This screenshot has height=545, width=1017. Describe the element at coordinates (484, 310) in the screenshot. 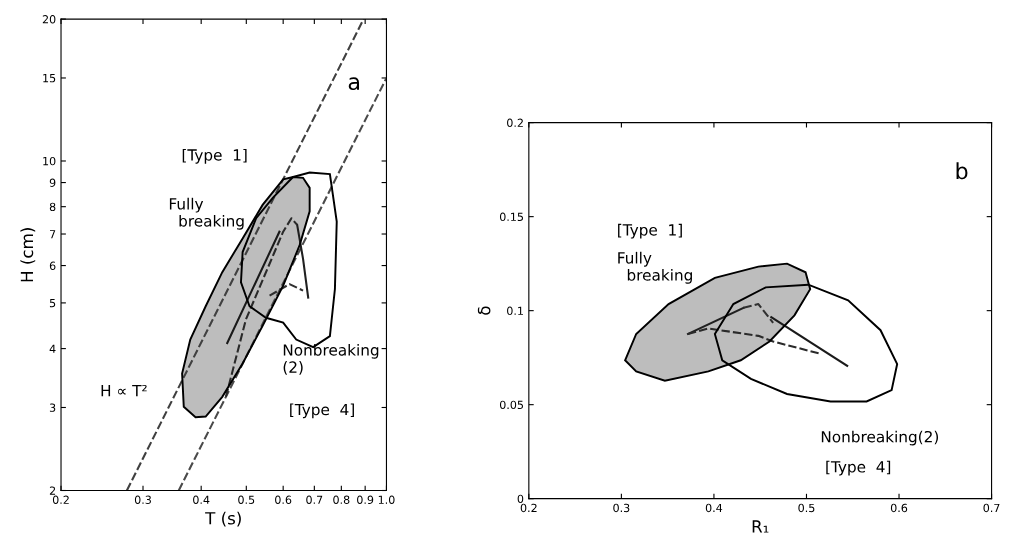

I see `y-axis-title: δ` at that location.